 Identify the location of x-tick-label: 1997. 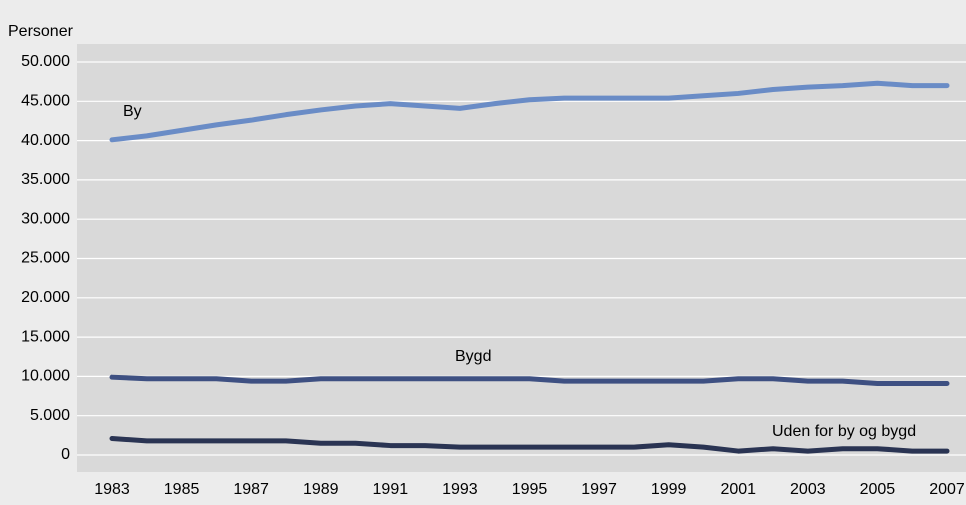
(599, 489).